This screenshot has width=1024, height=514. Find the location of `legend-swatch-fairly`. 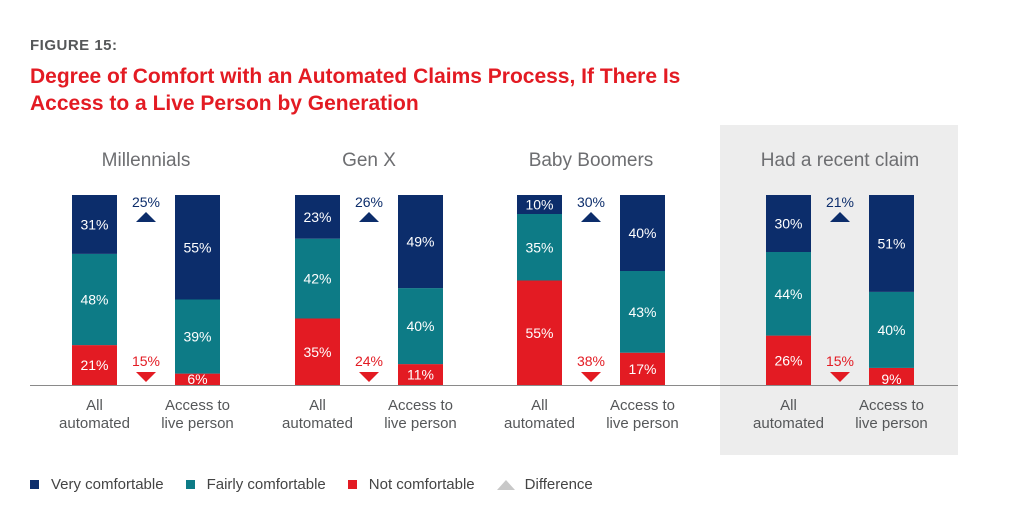

legend-swatch-fairly is located at coordinates (190, 484).